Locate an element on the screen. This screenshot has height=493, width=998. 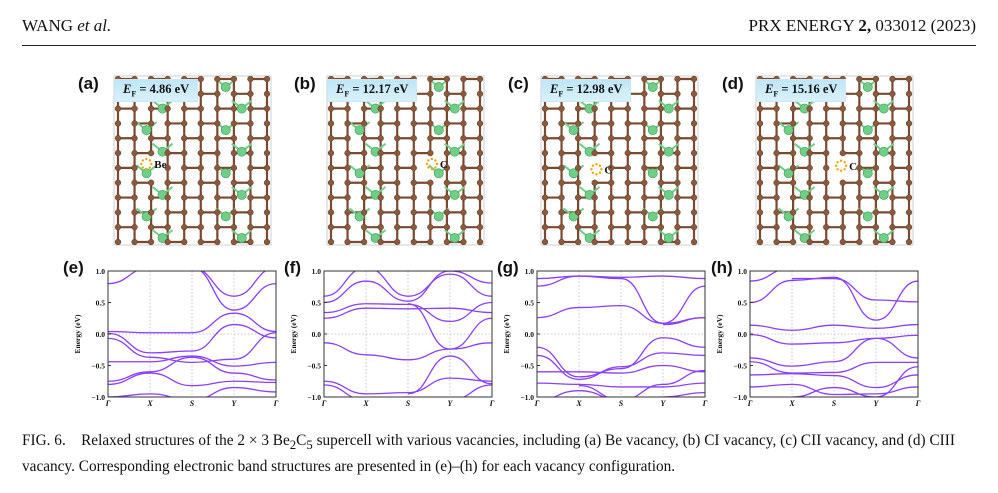
band-structure-chart-1: 1.0 0.5 0.0 −0.5 −1.0 Γ X S Y Γ Energy (eV) is located at coordinates (174, 342).